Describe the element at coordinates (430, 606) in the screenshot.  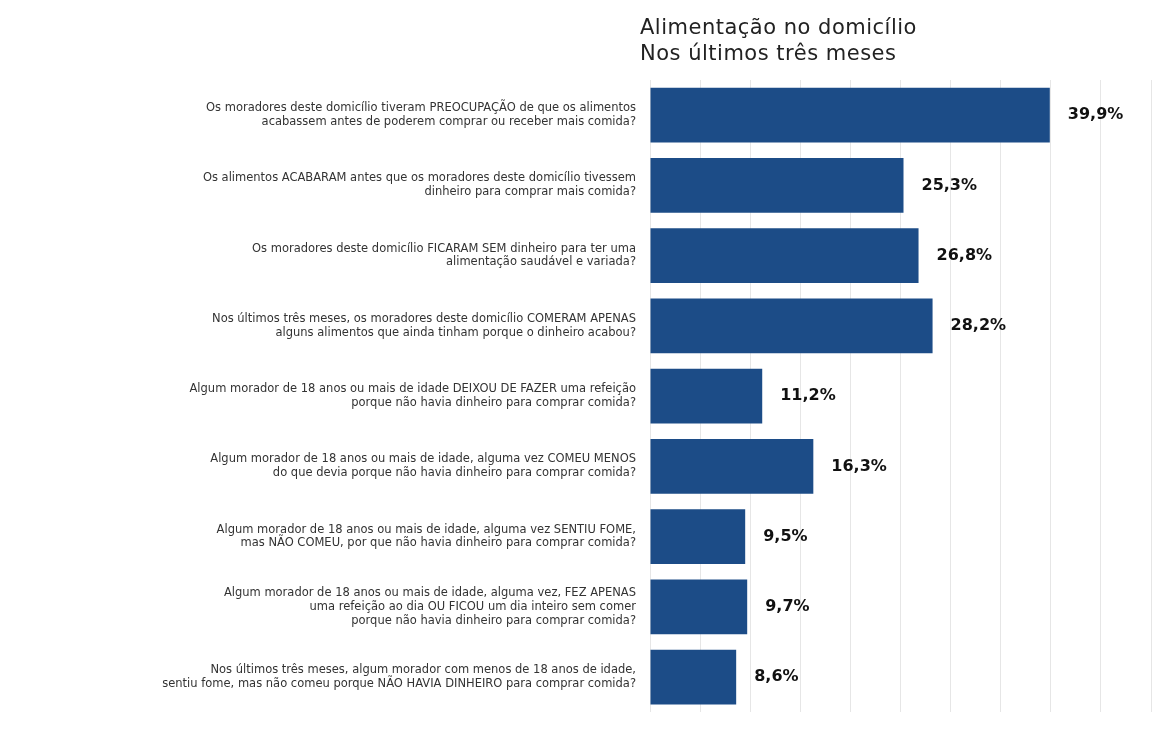
I see `y-tick-label: Algum morador de 18 anos ou mais de idade, alguma vez, FEZ APENAS uma refeição ao dia OU FICOU um dia inteiro sem comer porque não havia dinheiro para comprar comida?` at that location.